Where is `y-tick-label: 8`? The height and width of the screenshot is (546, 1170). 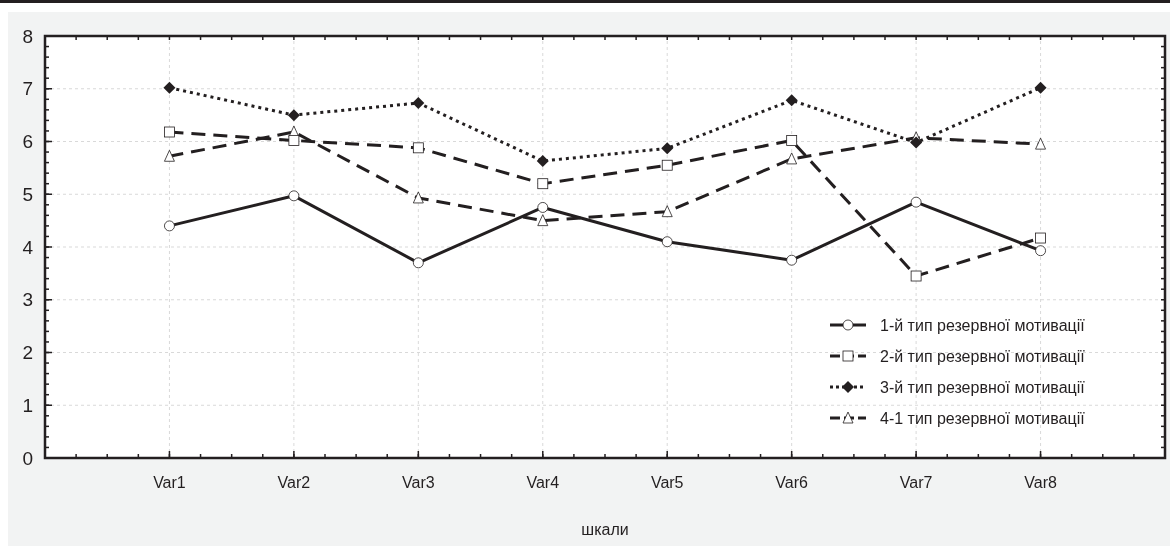 y-tick-label: 8 is located at coordinates (27, 36).